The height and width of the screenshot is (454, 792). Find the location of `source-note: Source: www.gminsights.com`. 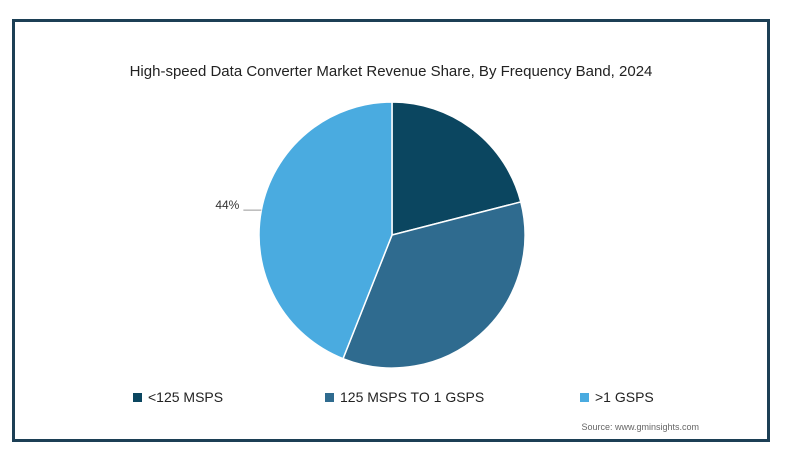

source-note: Source: www.gminsights.com is located at coordinates (640, 427).